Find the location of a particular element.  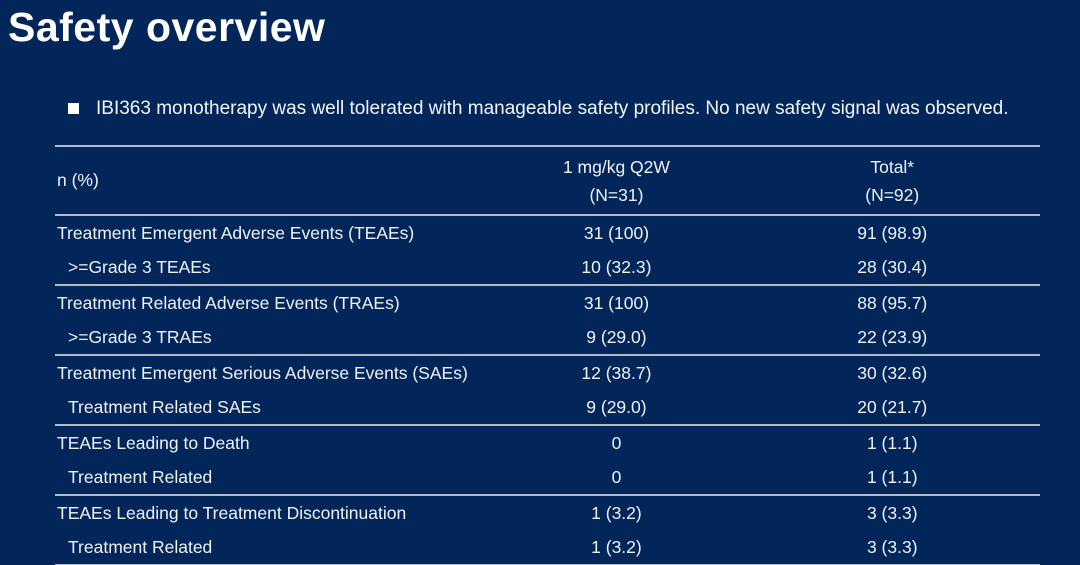

header-dose-column: 1 mg/kg Q2W (N=31) is located at coordinates (616, 180).